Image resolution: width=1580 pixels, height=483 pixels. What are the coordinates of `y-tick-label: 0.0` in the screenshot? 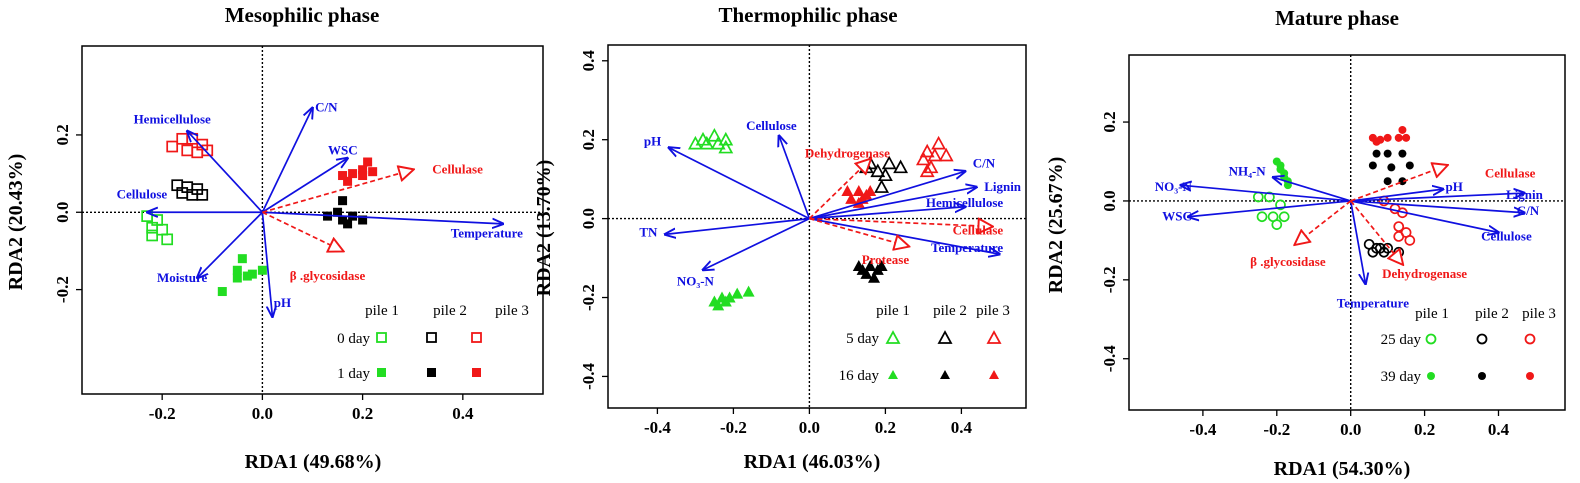 It's located at (62, 212).